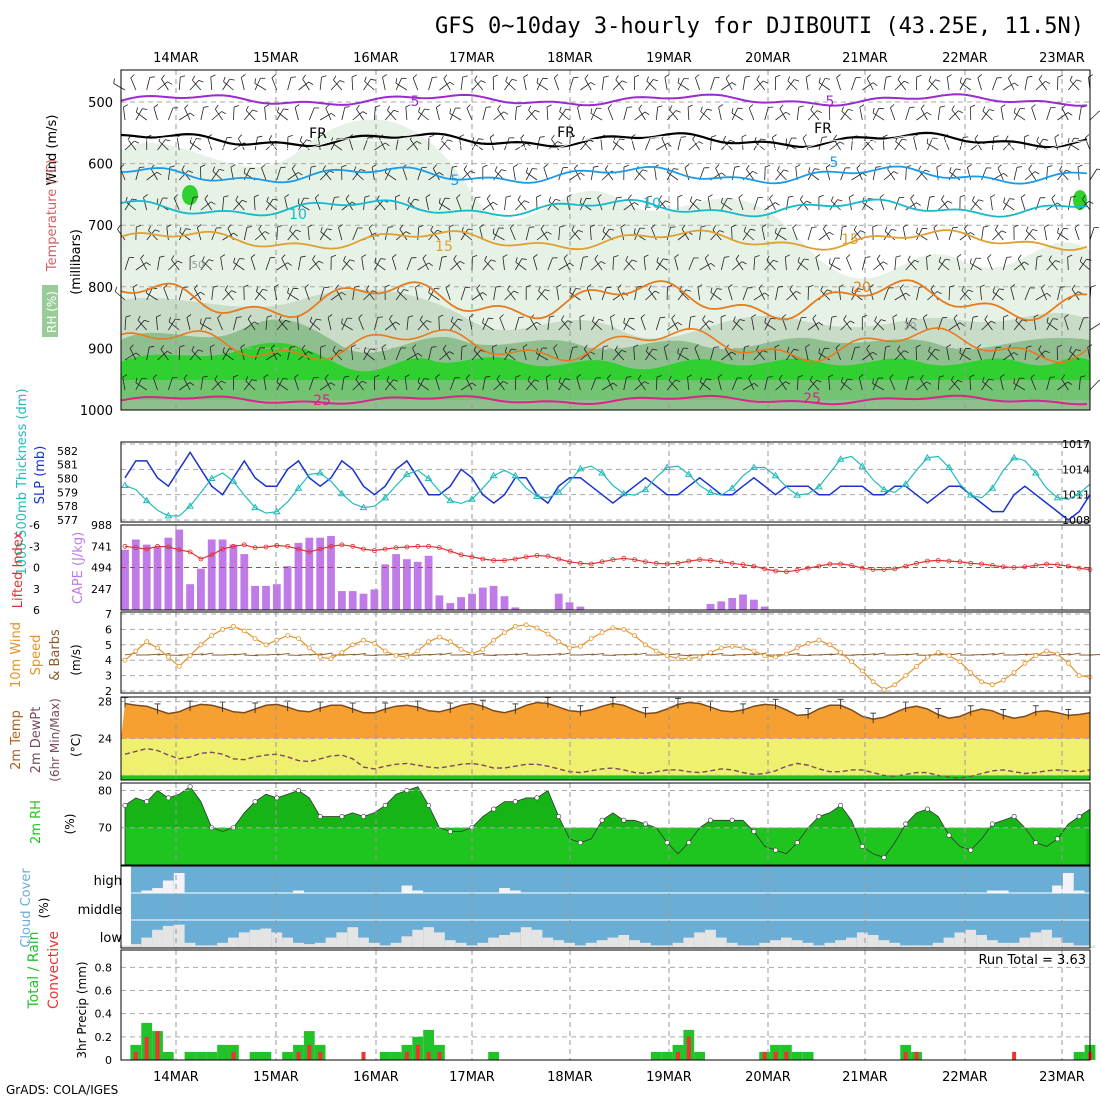 This screenshot has width=1100, height=1104. I want to click on li-tick: 6, so click(36, 610).